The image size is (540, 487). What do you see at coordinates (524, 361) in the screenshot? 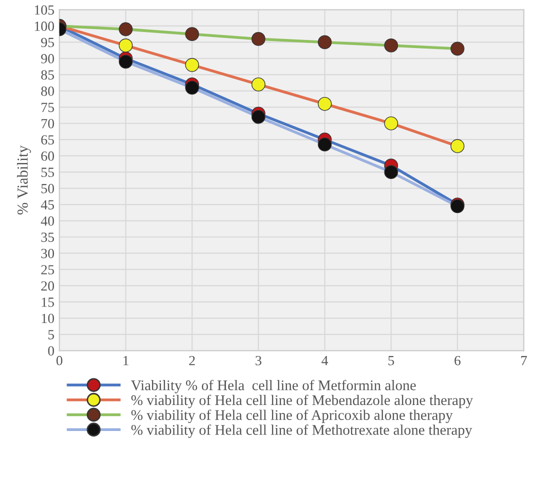
I see `x-tick-label: 7` at bounding box center [524, 361].